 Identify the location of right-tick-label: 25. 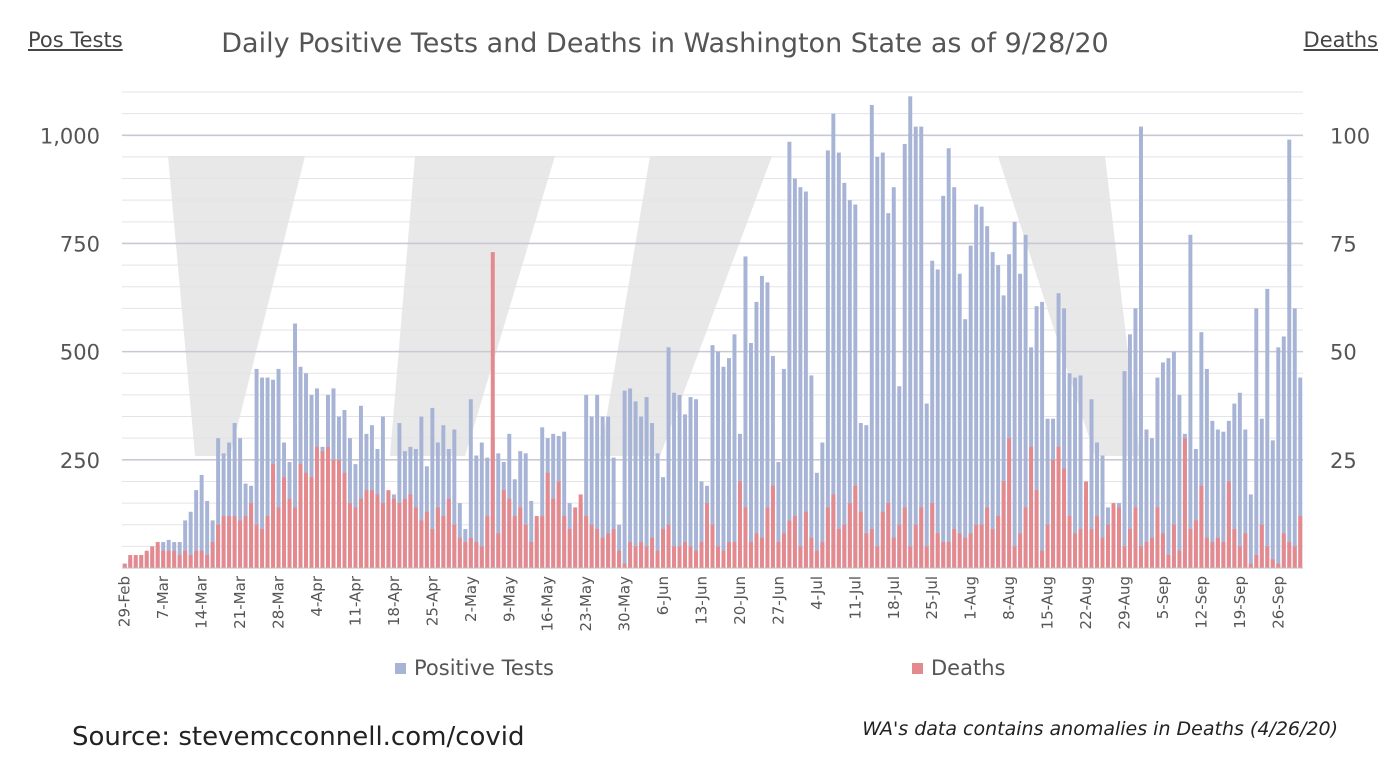
(1343, 461).